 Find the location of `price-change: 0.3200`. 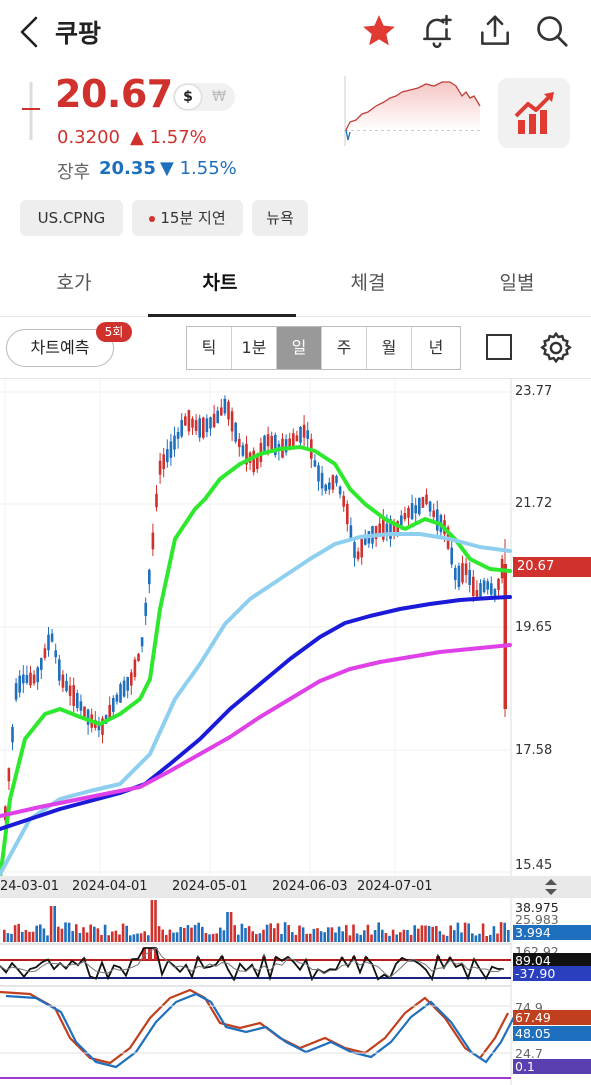

price-change: 0.3200 is located at coordinates (88, 137).